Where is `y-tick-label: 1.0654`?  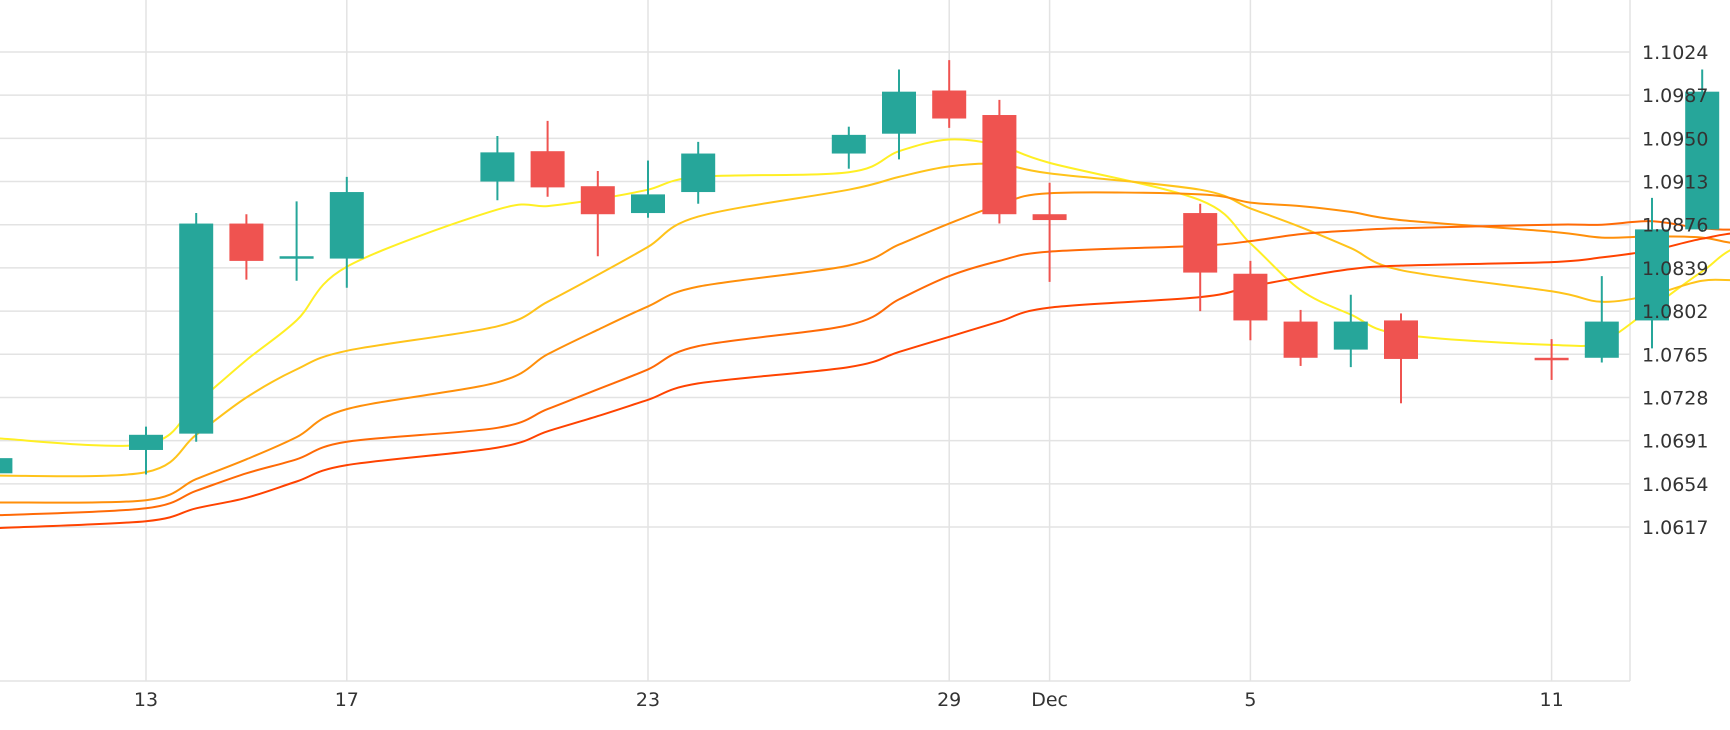
y-tick-label: 1.0654 is located at coordinates (1675, 485).